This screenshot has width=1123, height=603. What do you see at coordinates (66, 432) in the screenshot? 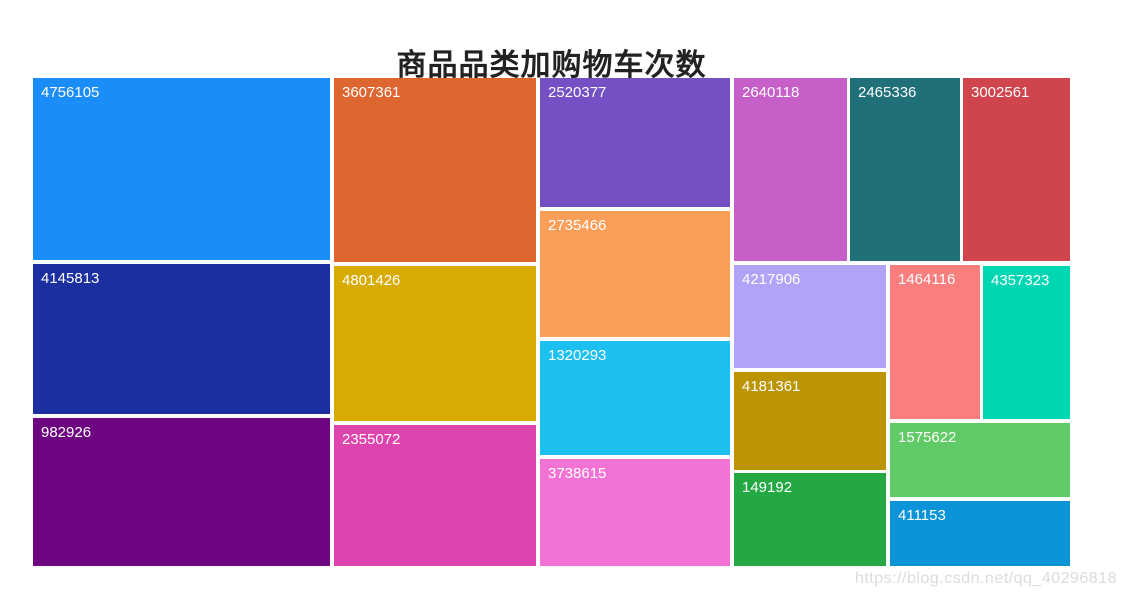
I see `treemap-cell-label: 982926` at bounding box center [66, 432].